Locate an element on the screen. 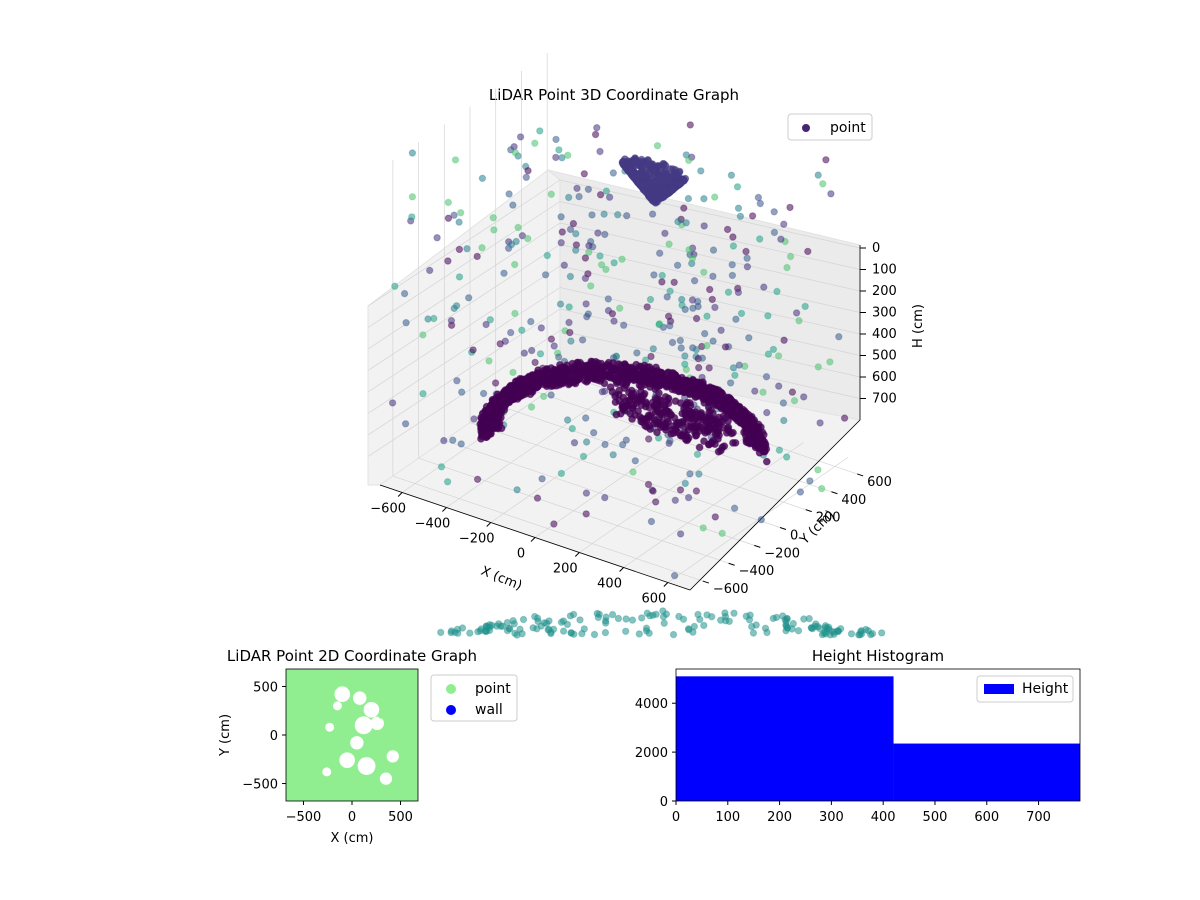 This screenshot has width=1200, height=900. hist-x-tick-label: 500 is located at coordinates (935, 817).